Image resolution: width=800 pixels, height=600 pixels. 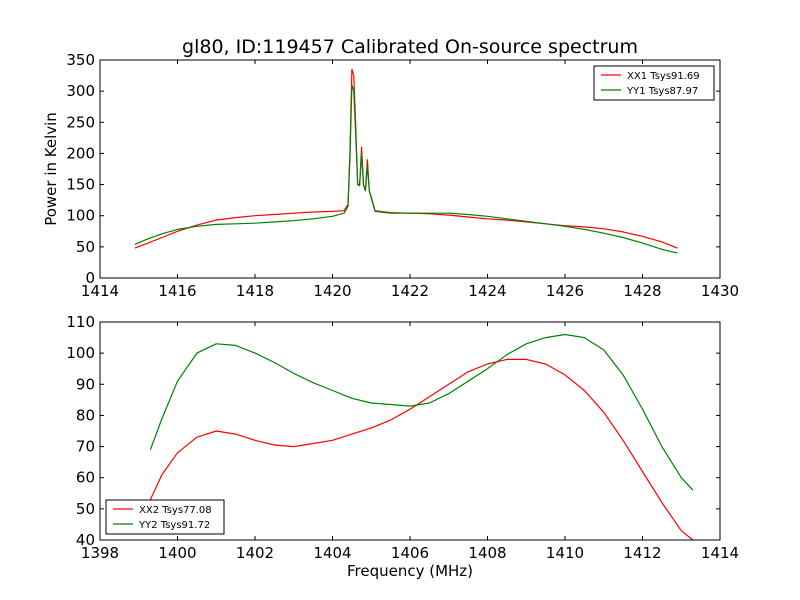 I want to click on x-axis-label: Frequency (MHz), so click(x=410, y=571).